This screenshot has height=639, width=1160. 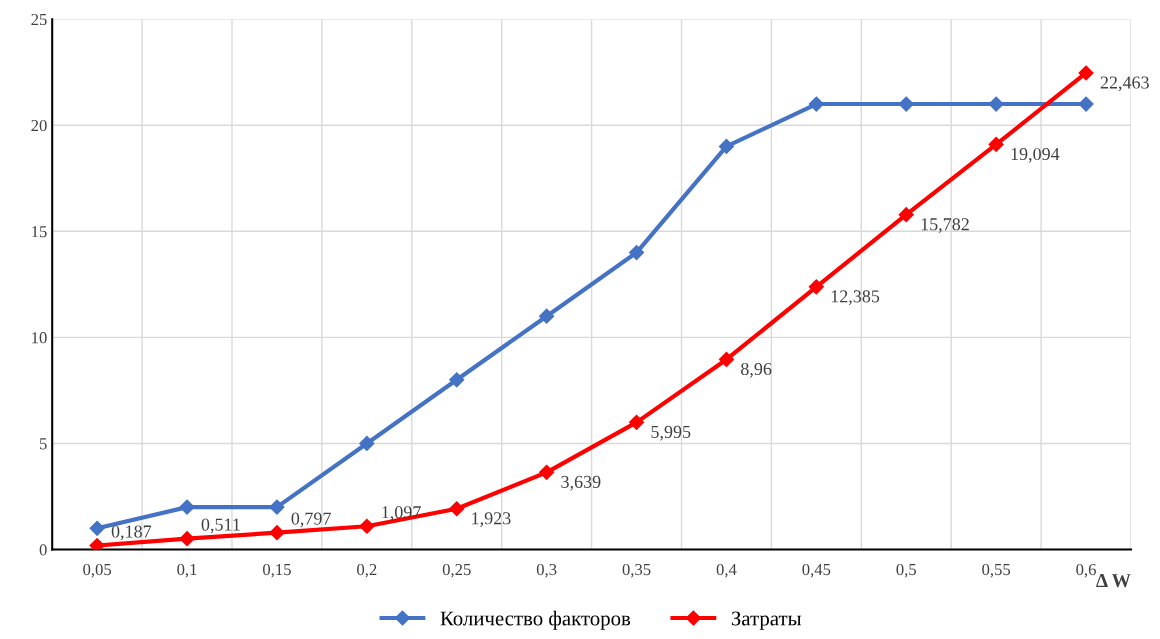 What do you see at coordinates (756, 370) in the screenshot?
I see `data-label: 8,96` at bounding box center [756, 370].